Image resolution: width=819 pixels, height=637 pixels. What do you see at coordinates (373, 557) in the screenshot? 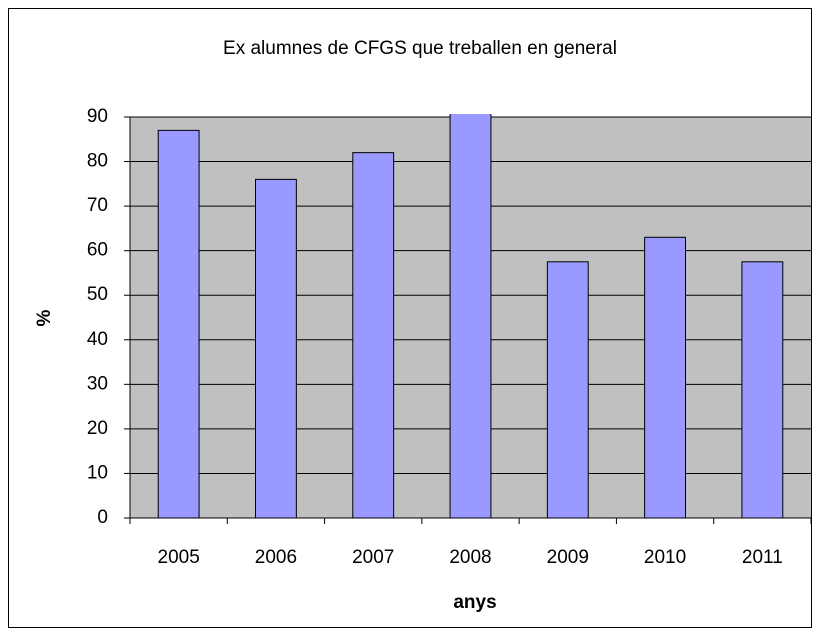
I see `x-tick-label: 2007` at bounding box center [373, 557].